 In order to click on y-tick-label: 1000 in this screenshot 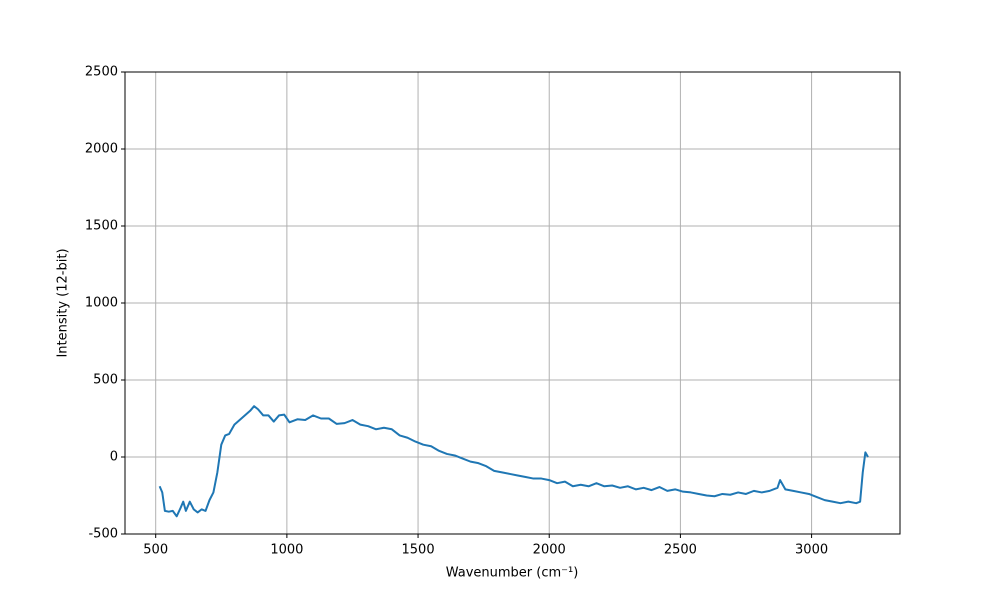, I will do `click(101, 303)`.